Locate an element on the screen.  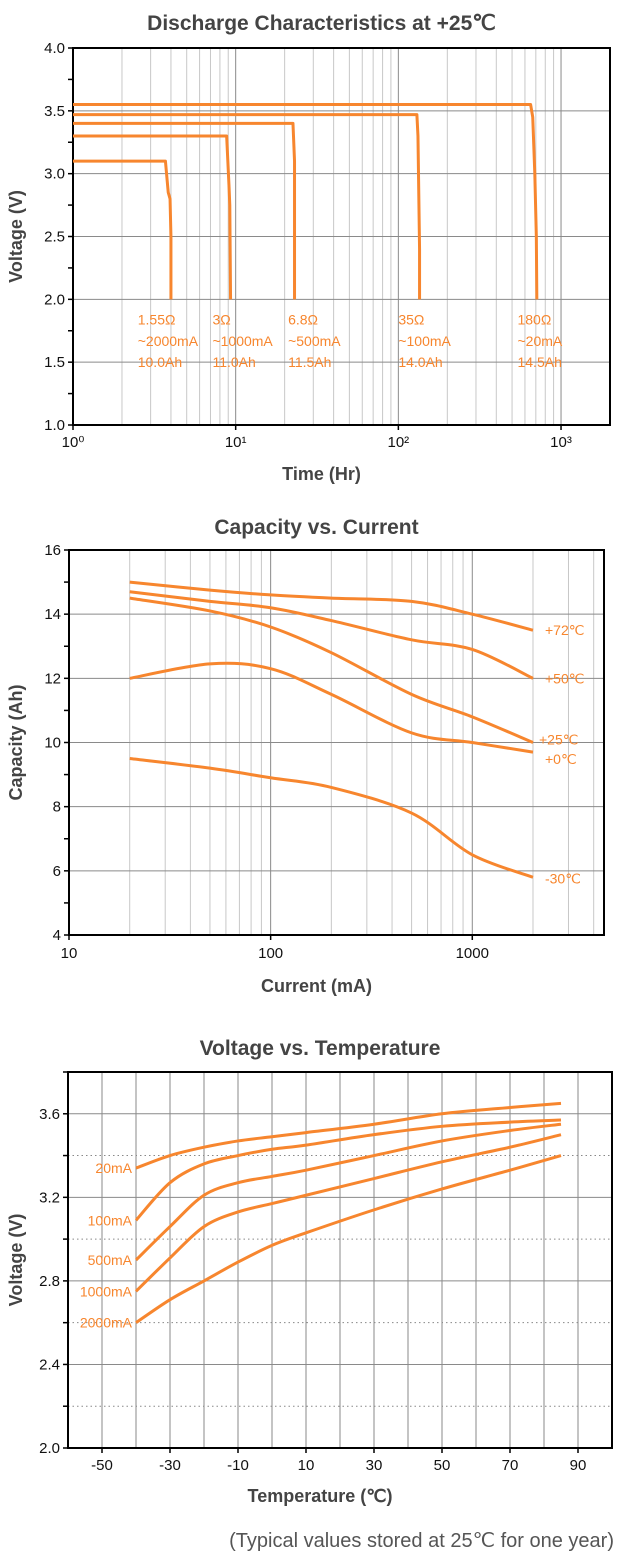
y-tick-label: 3.6 is located at coordinates (49, 1114).